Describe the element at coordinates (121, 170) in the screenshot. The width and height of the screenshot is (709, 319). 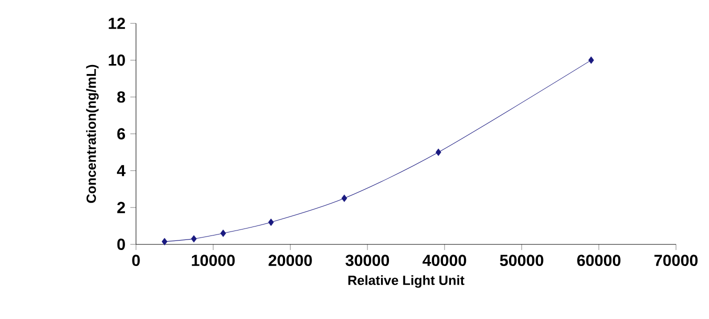
I see `y-tick-label: 4` at that location.